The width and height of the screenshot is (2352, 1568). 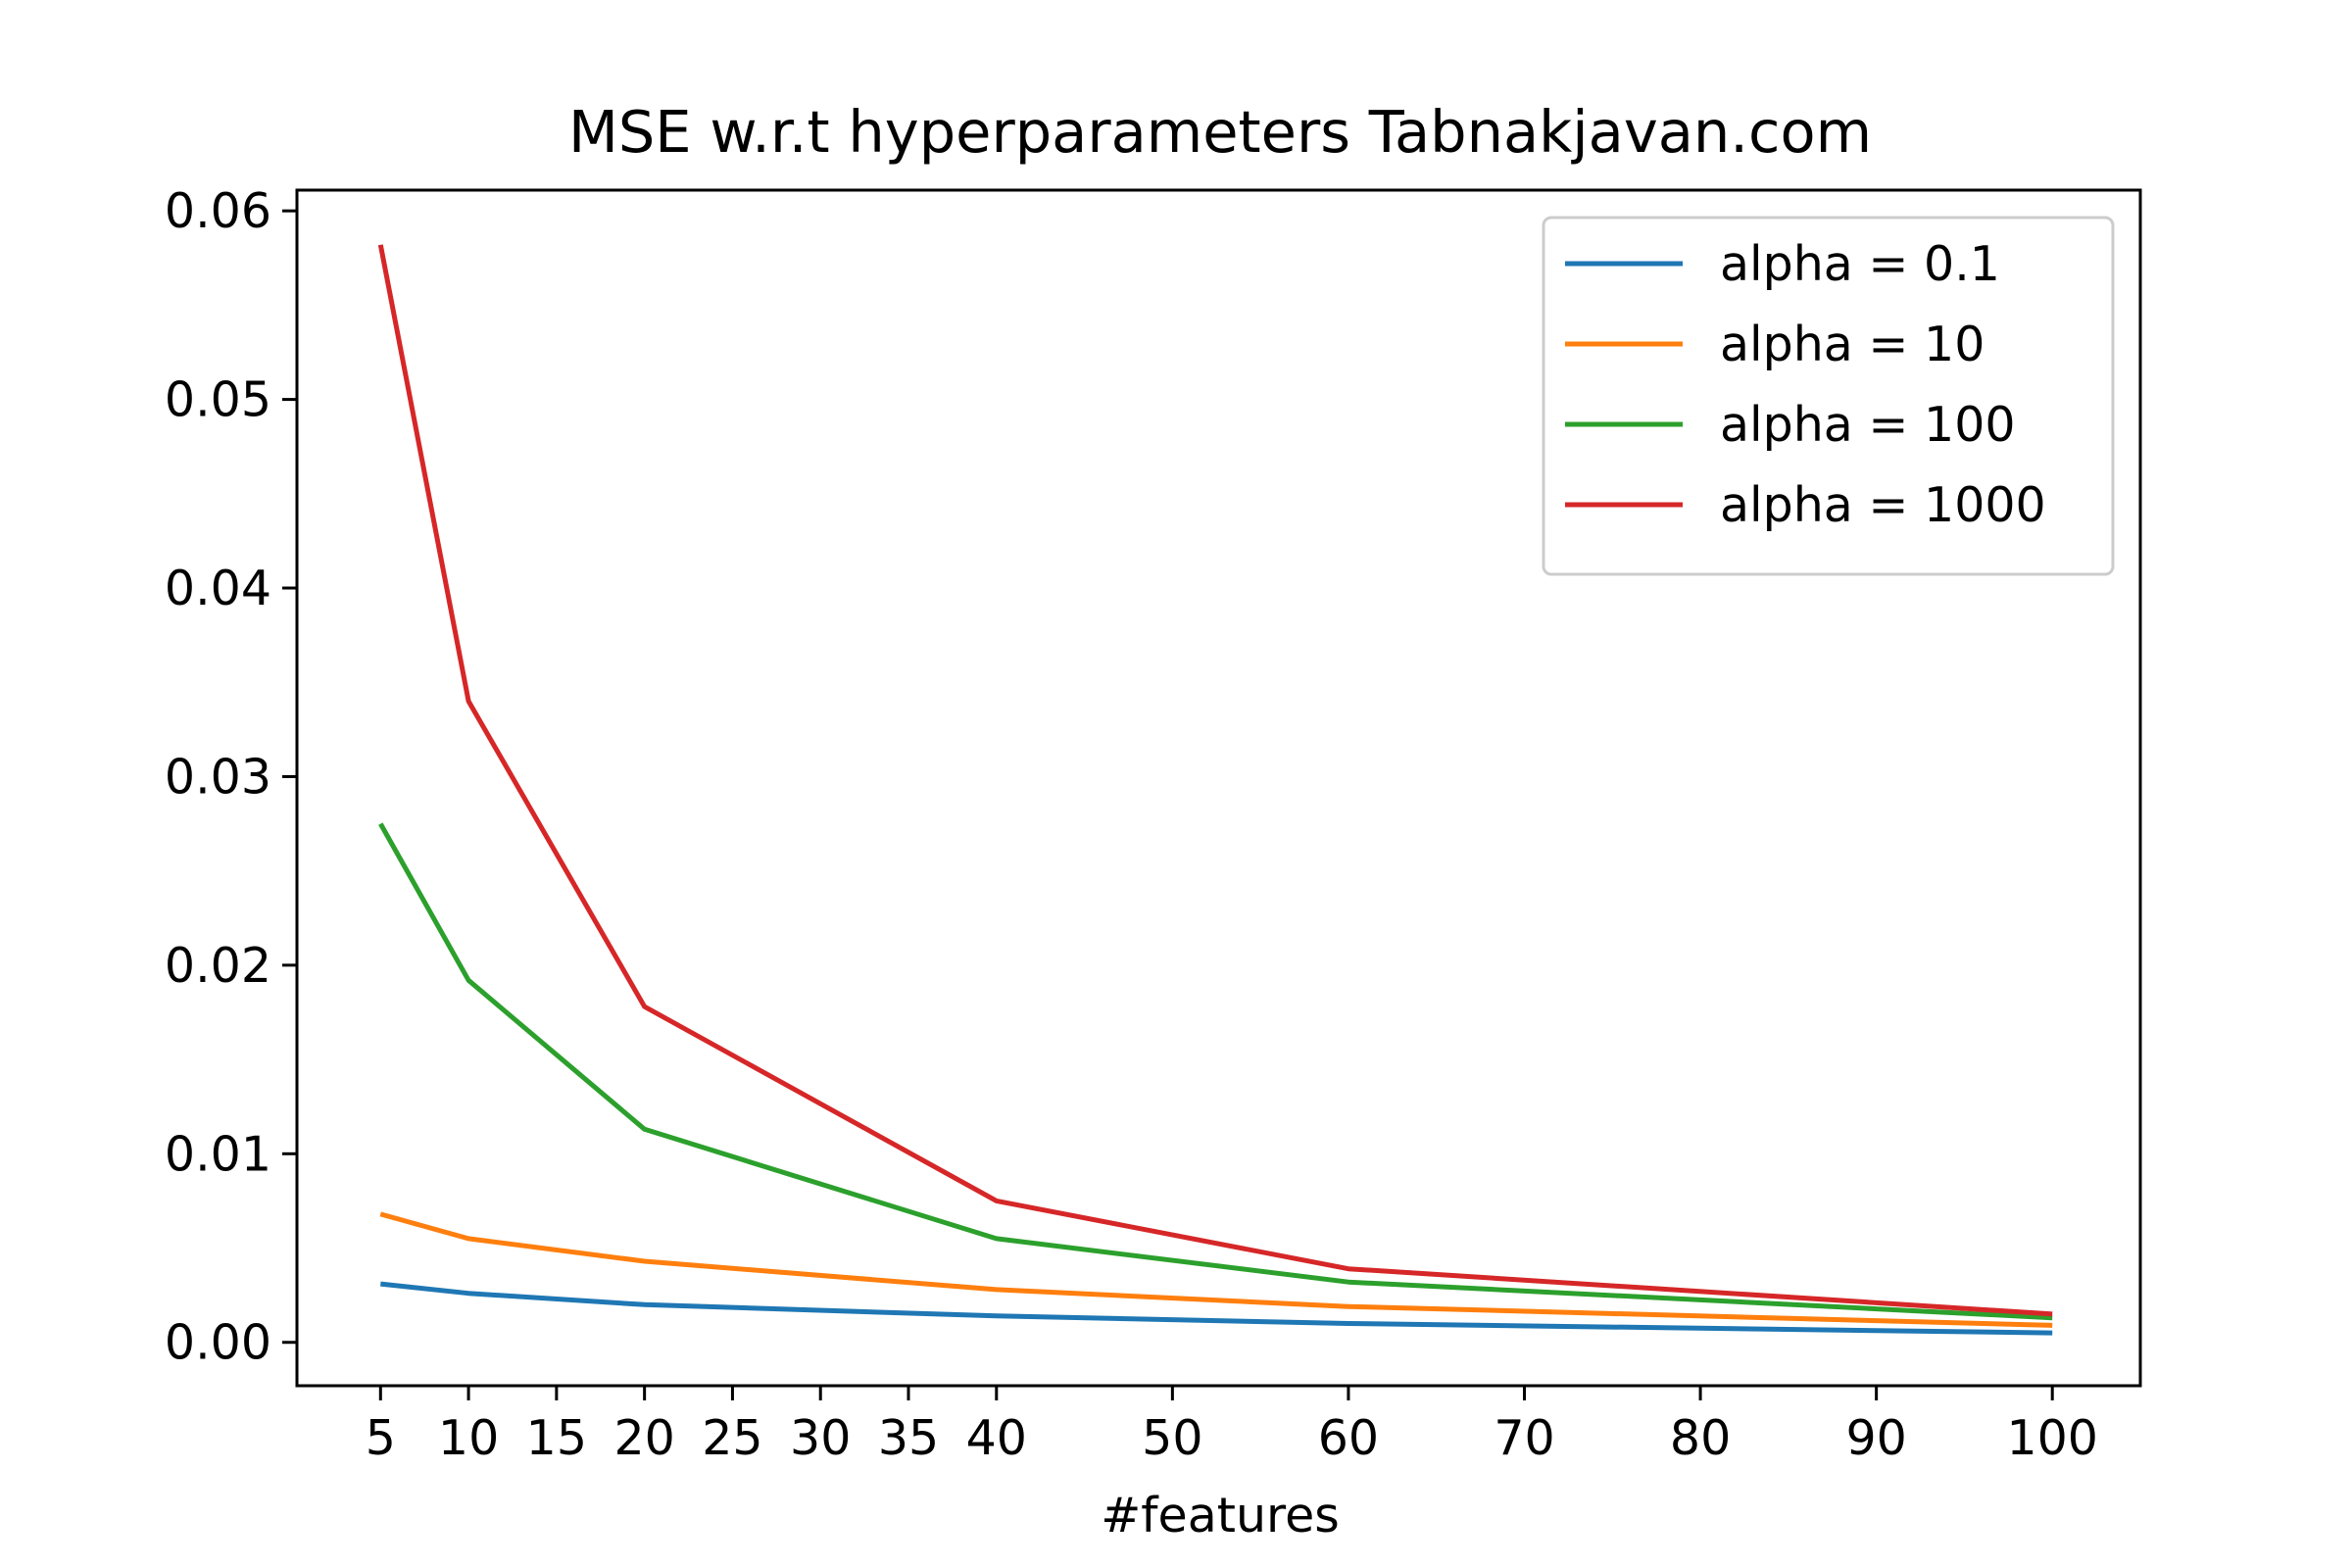 I want to click on x-tick-label: 25, so click(x=732, y=1438).